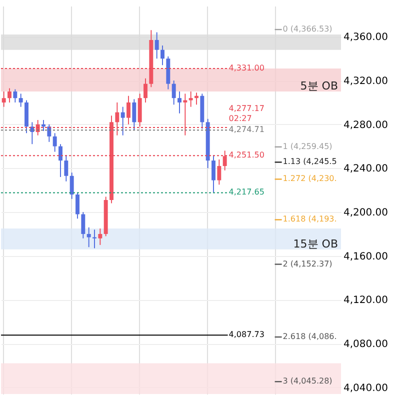  Describe the element at coordinates (246, 155) in the screenshot. I see `ref-line-label: 4,251.50` at that location.